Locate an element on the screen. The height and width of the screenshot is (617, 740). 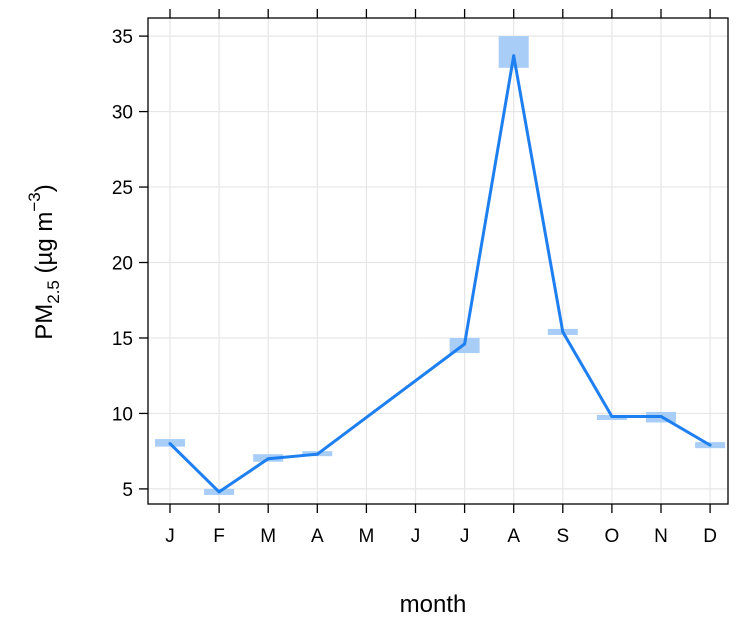
y-axis-title-close: ) is located at coordinates (44, 188).